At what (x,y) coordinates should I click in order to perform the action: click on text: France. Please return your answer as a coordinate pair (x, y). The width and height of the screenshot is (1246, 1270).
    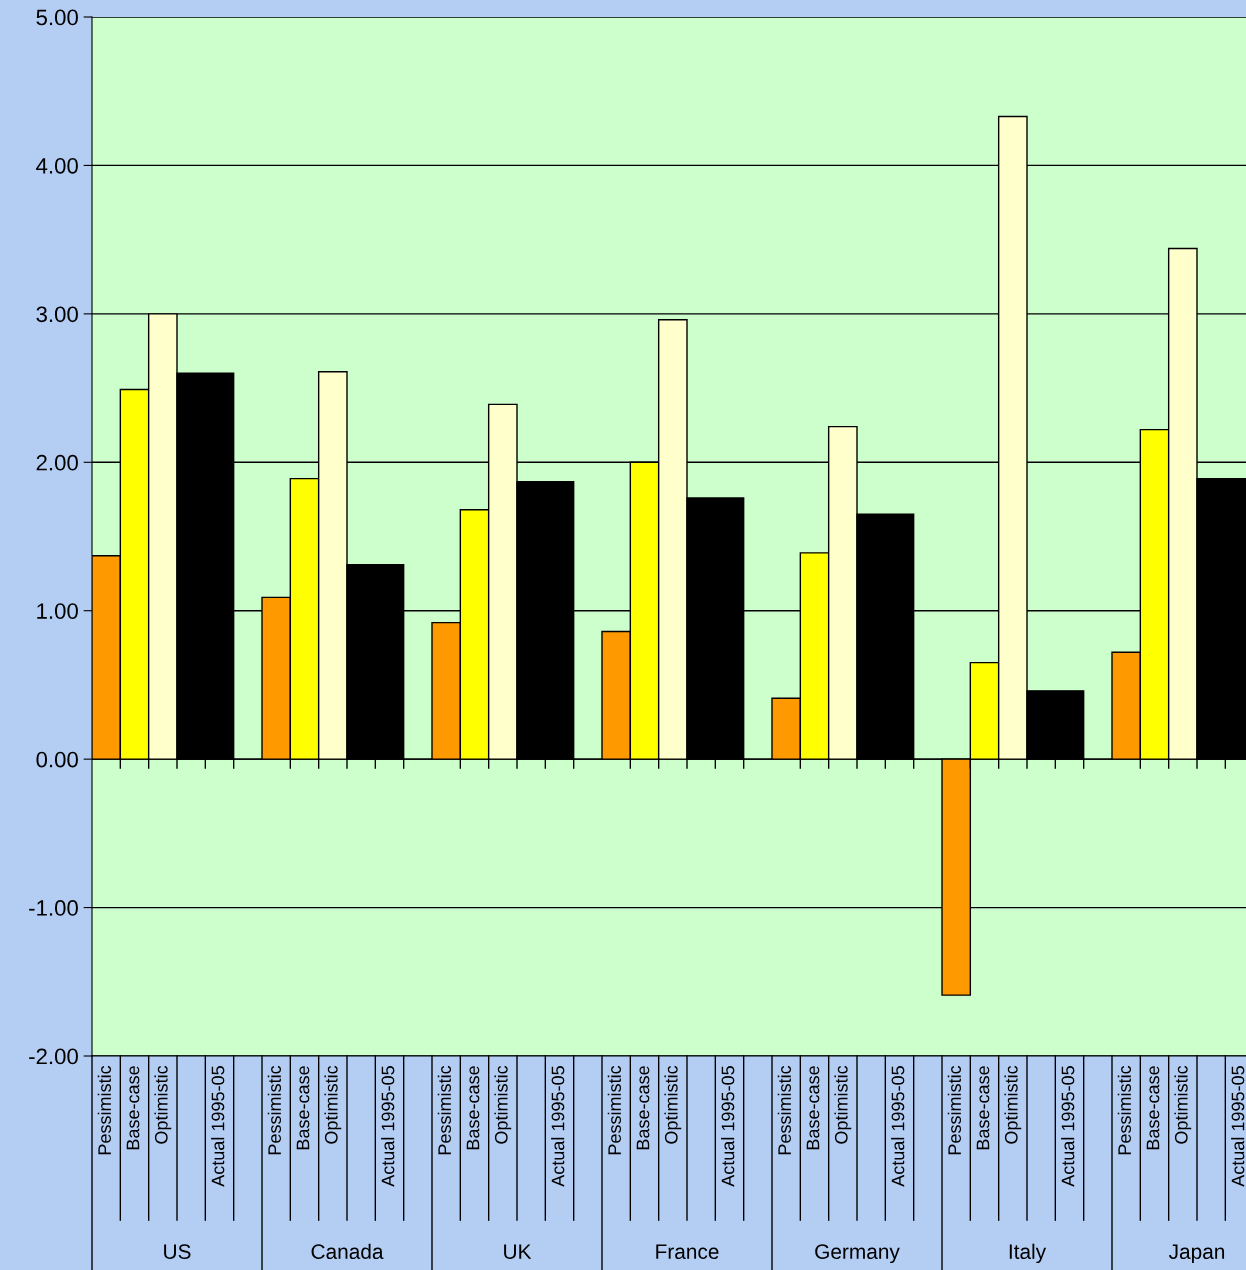
    Looking at the image, I should click on (687, 1251).